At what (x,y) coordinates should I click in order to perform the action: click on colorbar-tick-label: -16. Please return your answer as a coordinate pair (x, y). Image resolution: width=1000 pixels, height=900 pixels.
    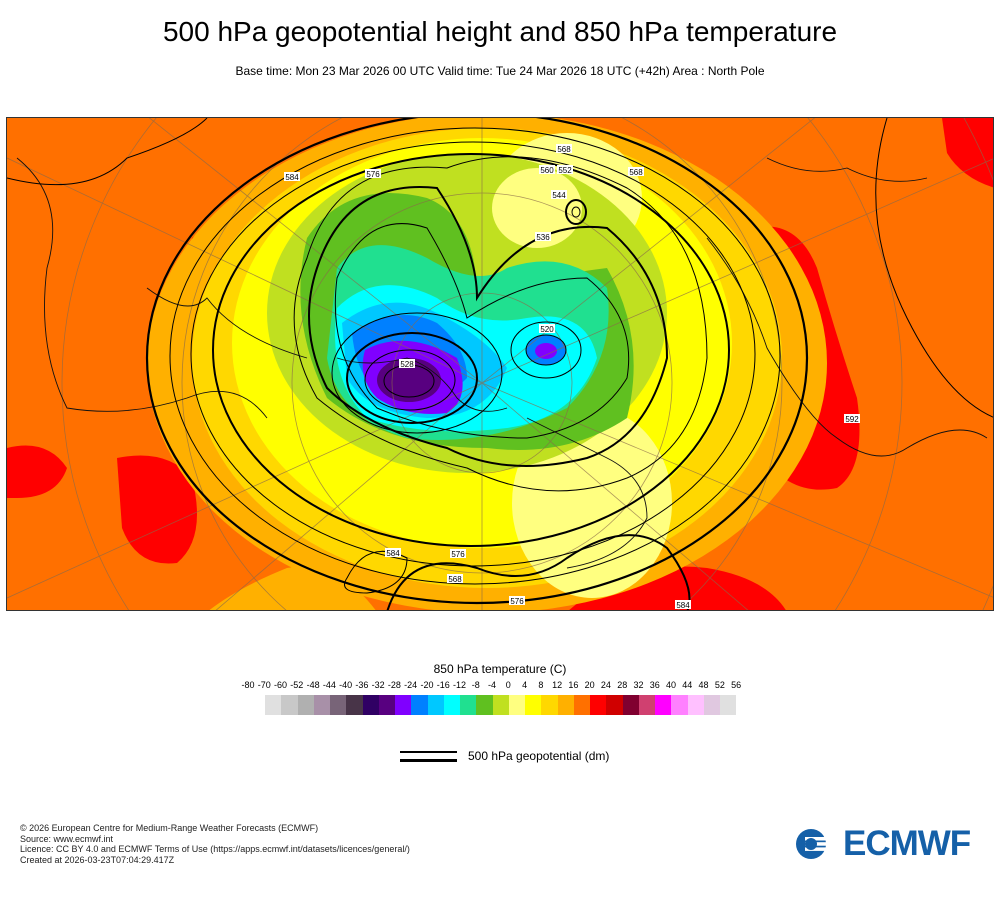
    Looking at the image, I should click on (443, 685).